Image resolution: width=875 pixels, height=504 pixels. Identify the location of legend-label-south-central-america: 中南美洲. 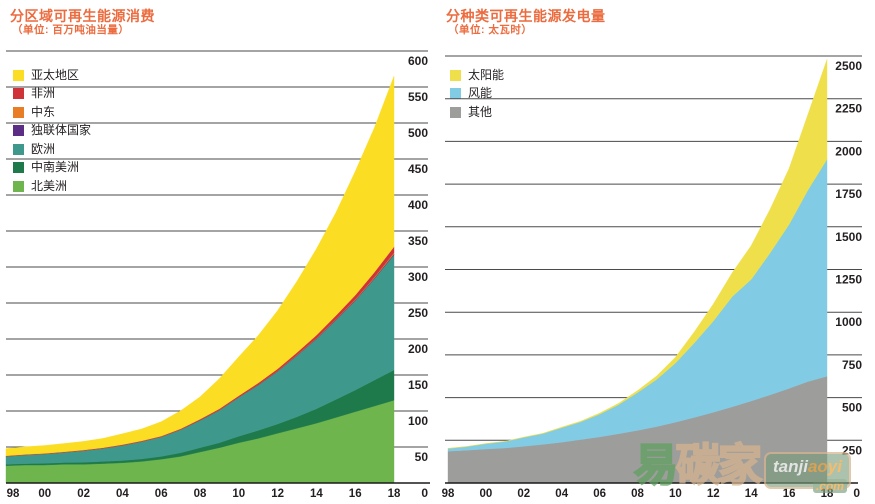
(55, 167).